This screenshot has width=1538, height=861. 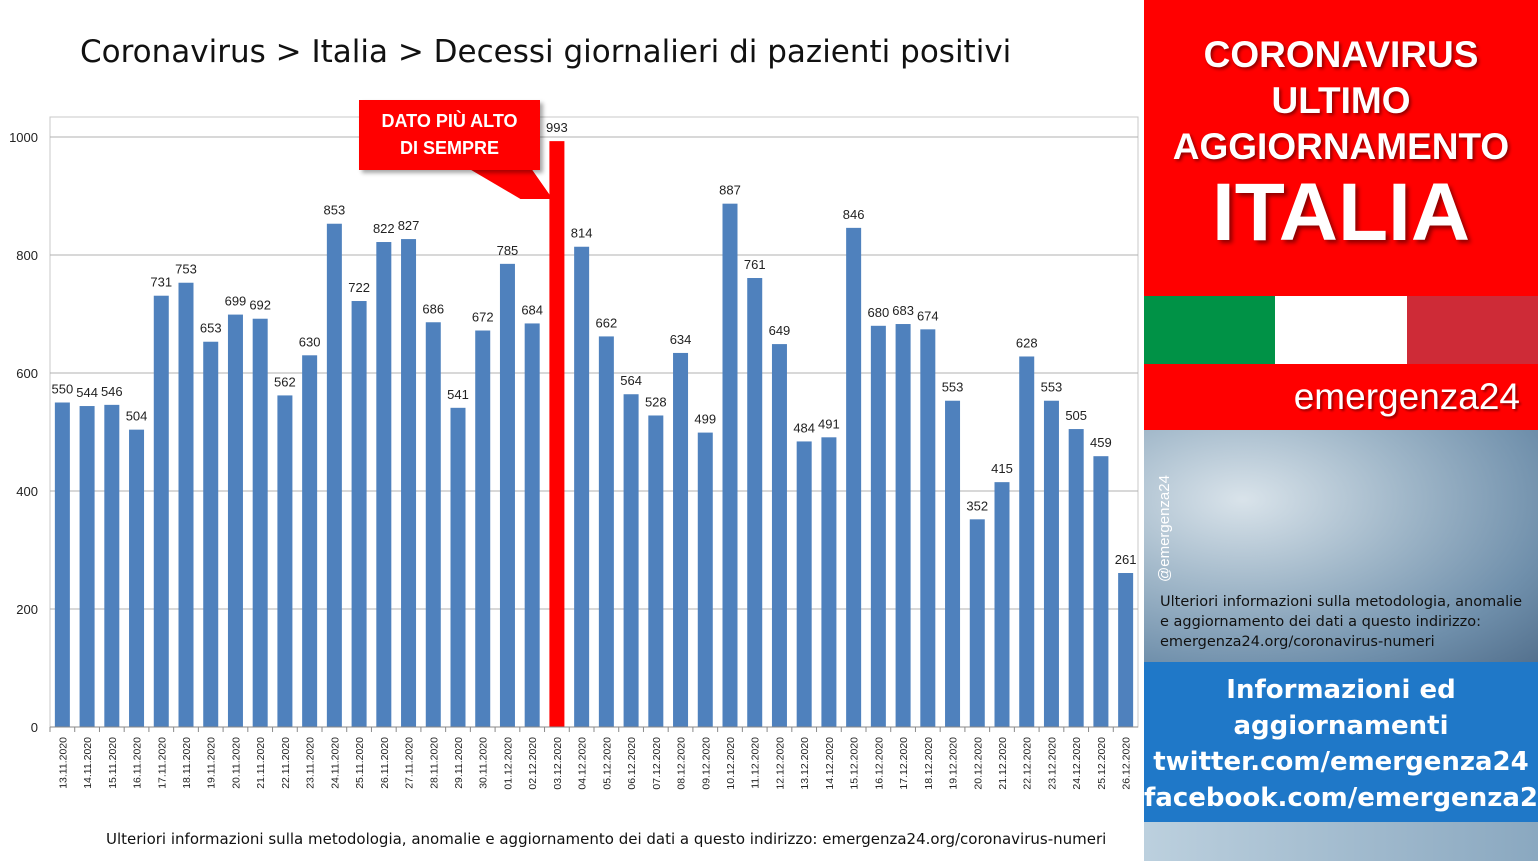 I want to click on x-tick-label: 26.11.2020, so click(x=385, y=763).